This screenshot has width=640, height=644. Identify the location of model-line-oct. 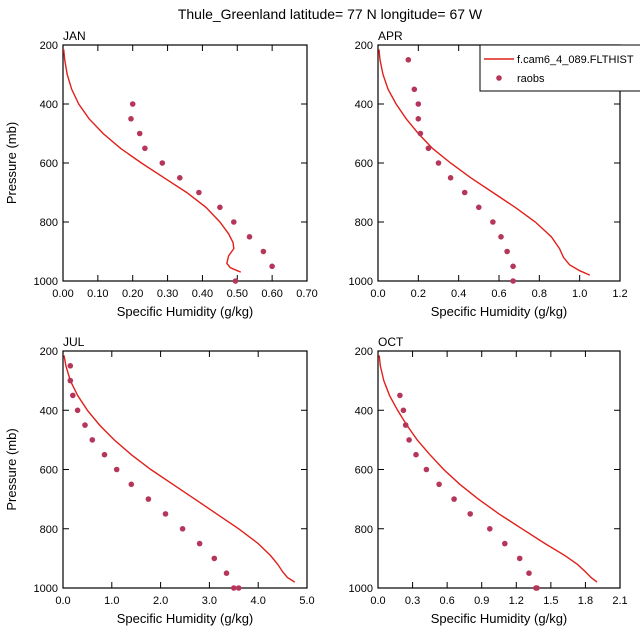
(488, 469).